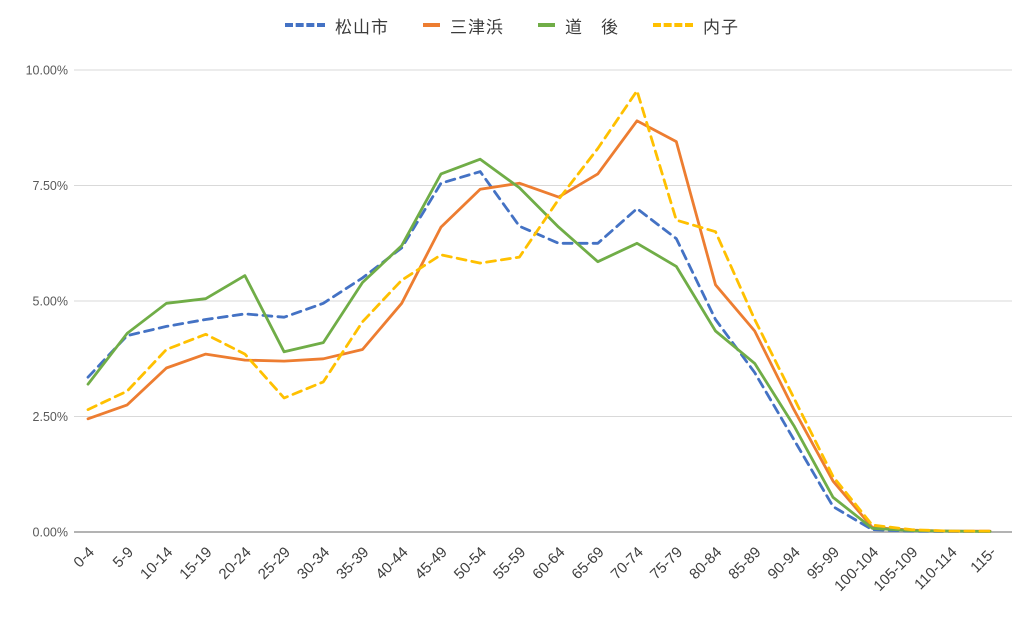 The width and height of the screenshot is (1024, 627). What do you see at coordinates (235, 563) in the screenshot?
I see `x-axis-tick-label: 20-24` at bounding box center [235, 563].